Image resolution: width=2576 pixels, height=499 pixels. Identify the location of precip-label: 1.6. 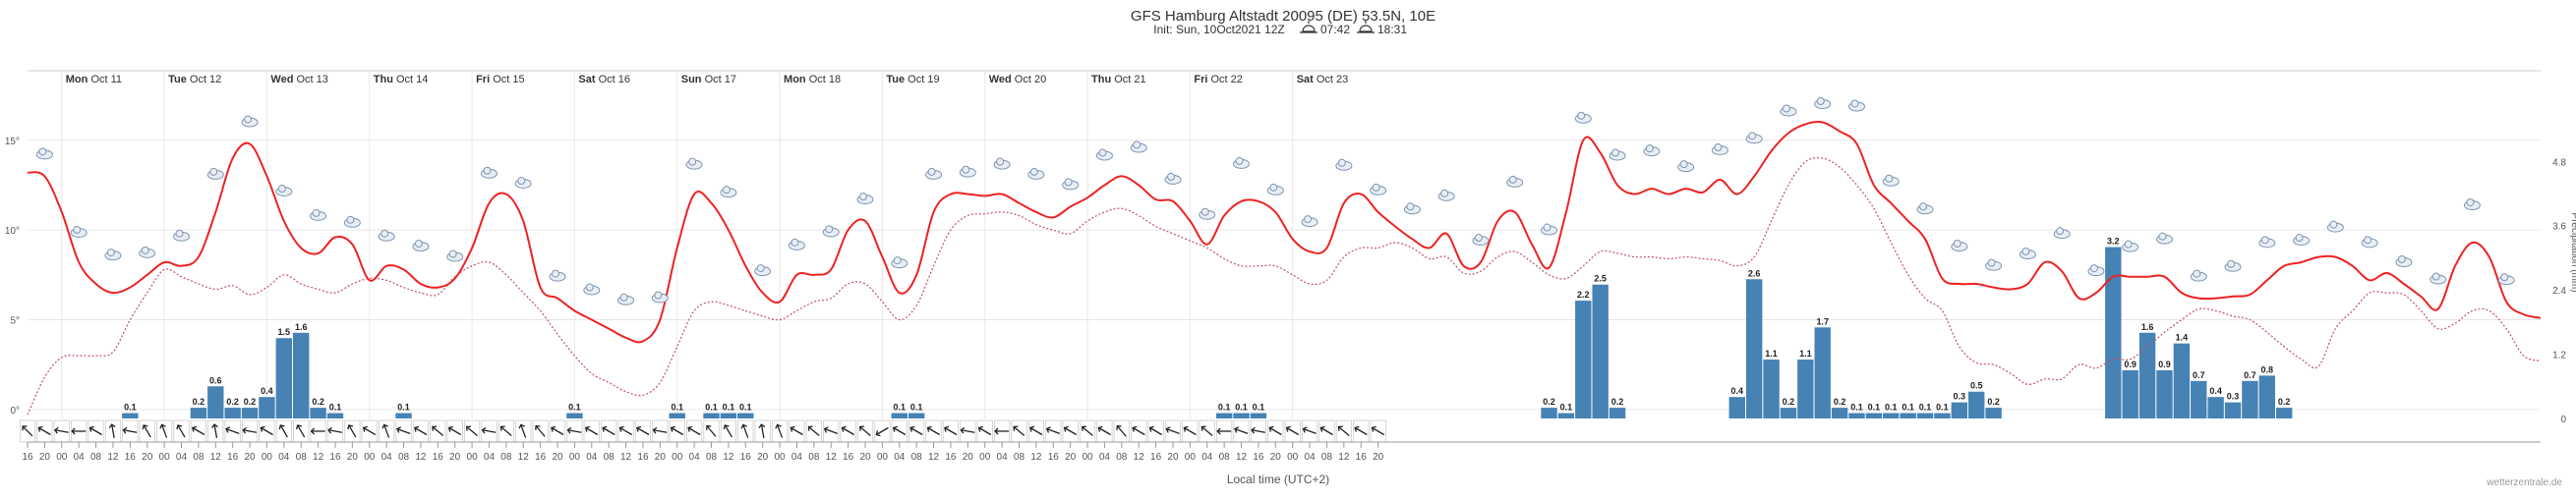
(2147, 327).